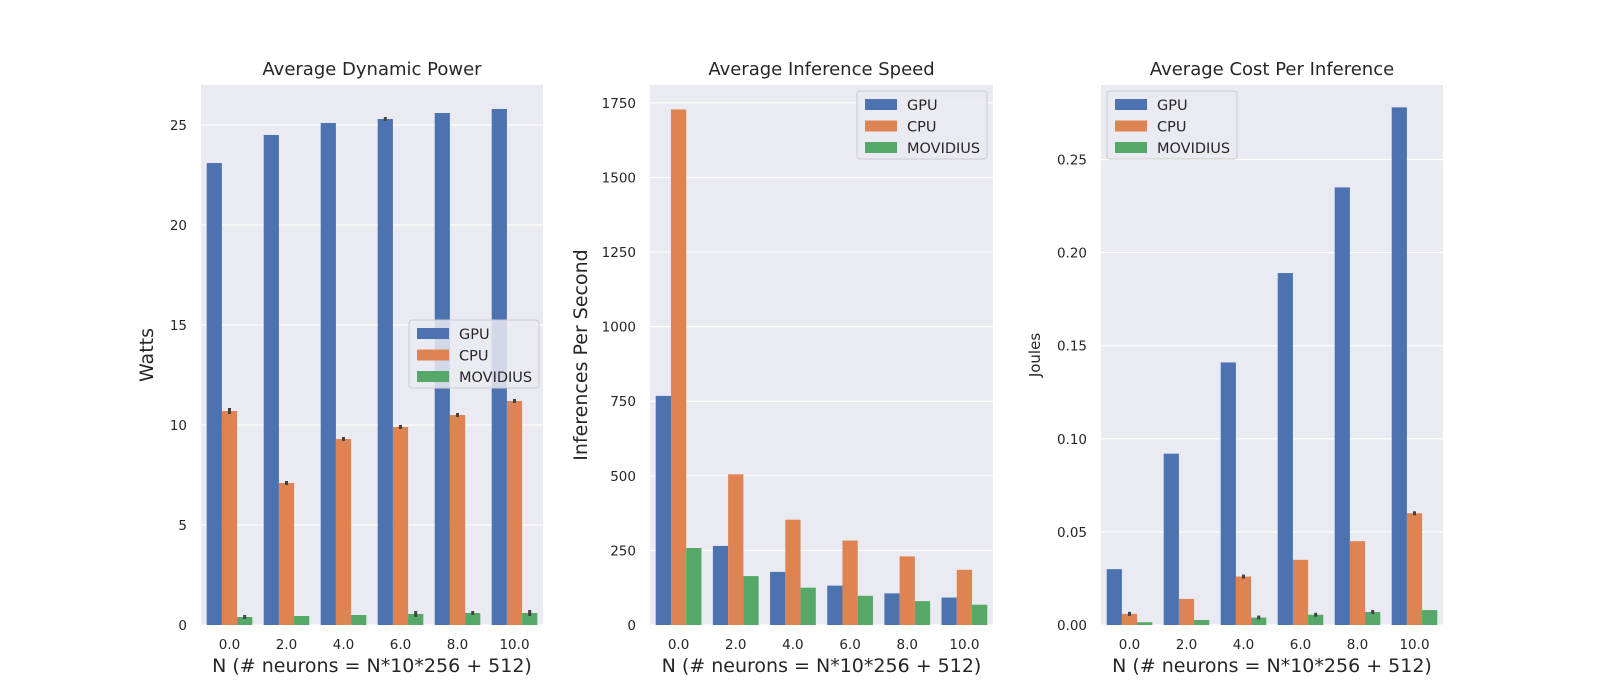 The image size is (1600, 700). What do you see at coordinates (178, 126) in the screenshot?
I see `y-tick-label: 25` at bounding box center [178, 126].